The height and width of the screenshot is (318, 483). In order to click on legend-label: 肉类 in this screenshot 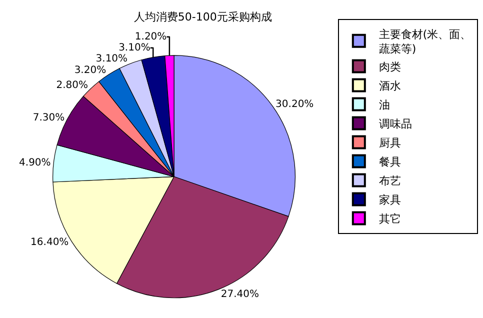, I will do `click(389, 67)`.